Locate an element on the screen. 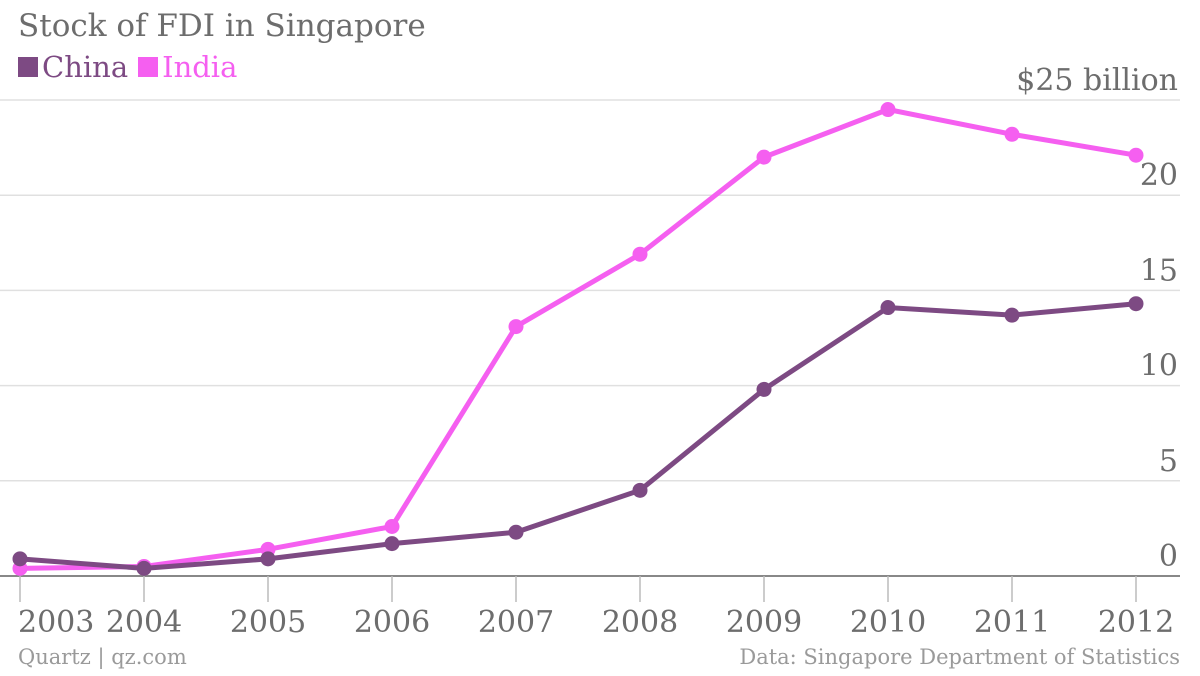  source-text: Data: Singapore Department of Statistics is located at coordinates (959, 657).